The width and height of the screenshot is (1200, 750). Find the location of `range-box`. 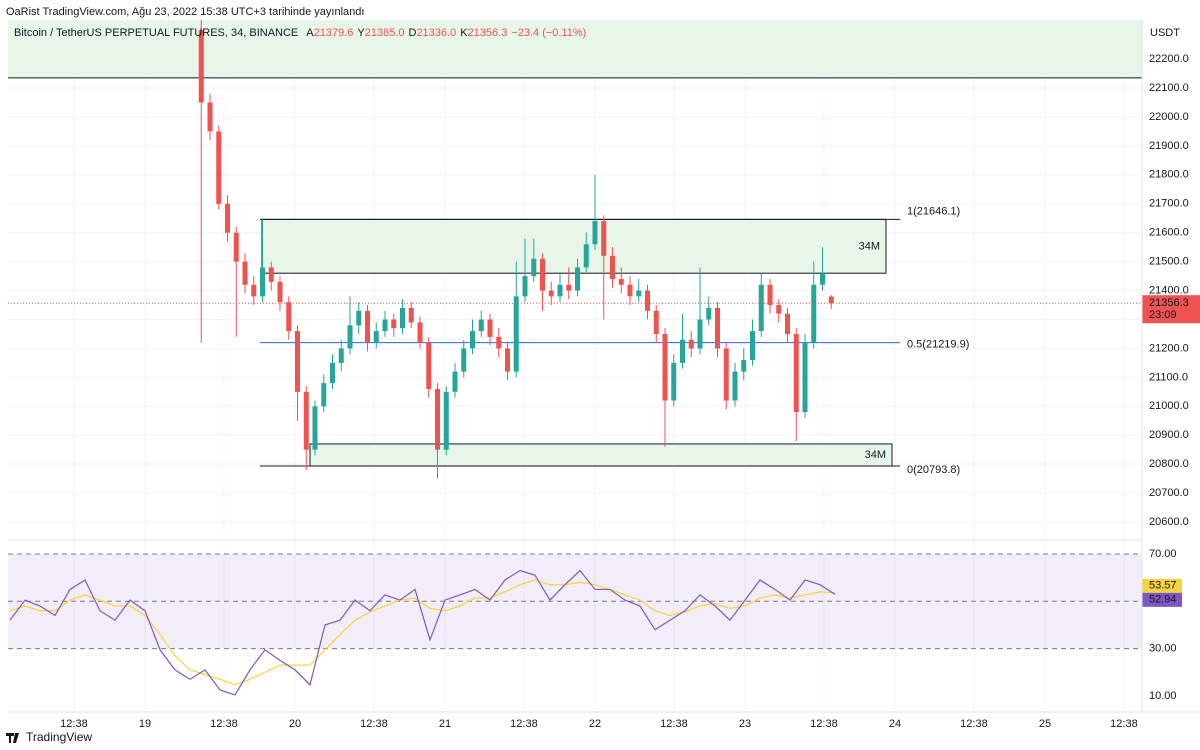

range-box is located at coordinates (601, 455).